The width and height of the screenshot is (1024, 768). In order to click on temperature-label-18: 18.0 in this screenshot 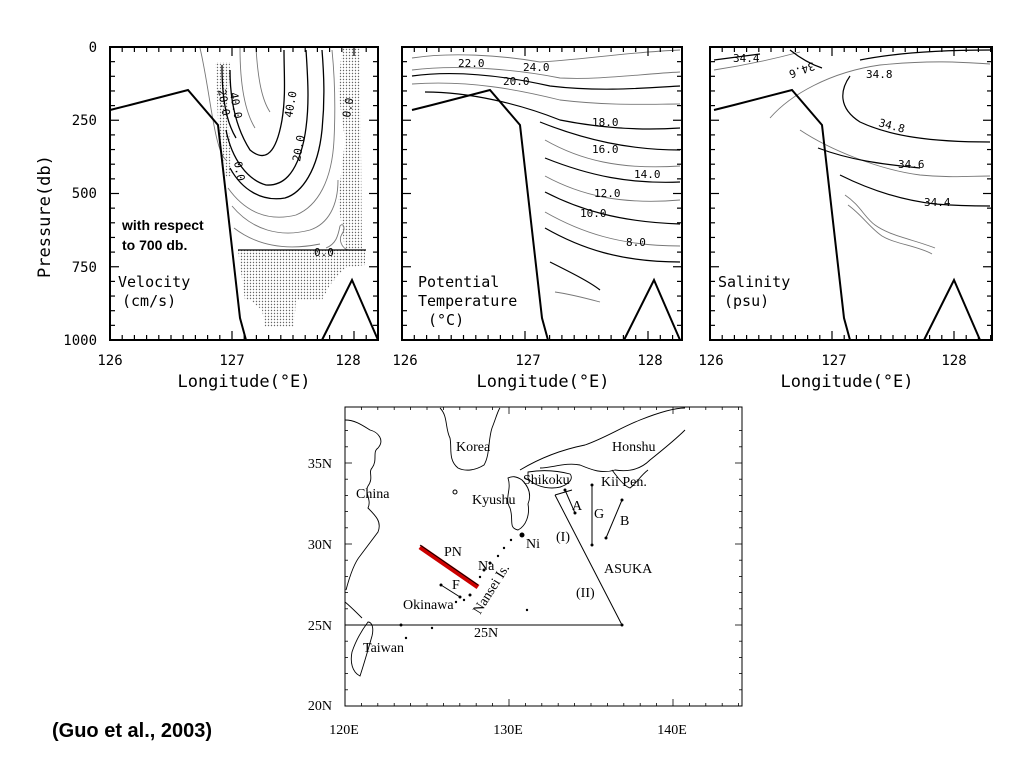, I will do `click(605, 122)`.